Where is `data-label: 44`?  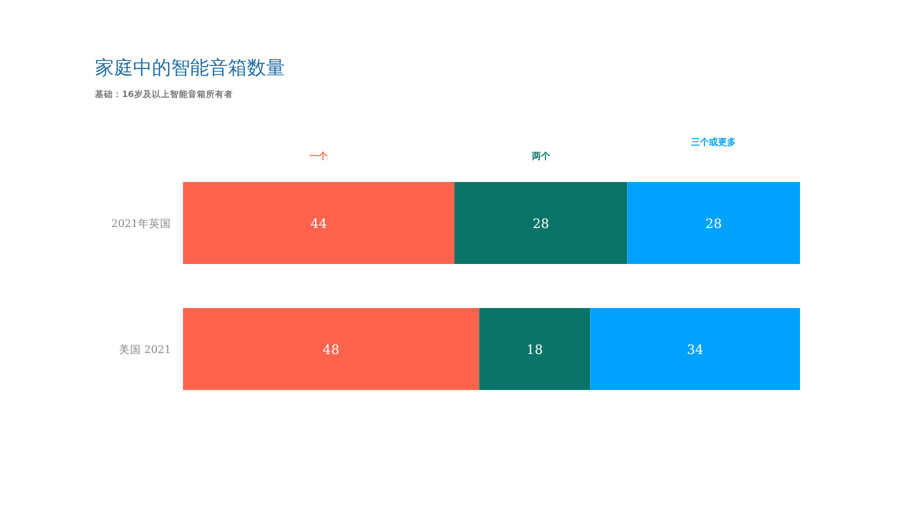
data-label: 44 is located at coordinates (319, 224).